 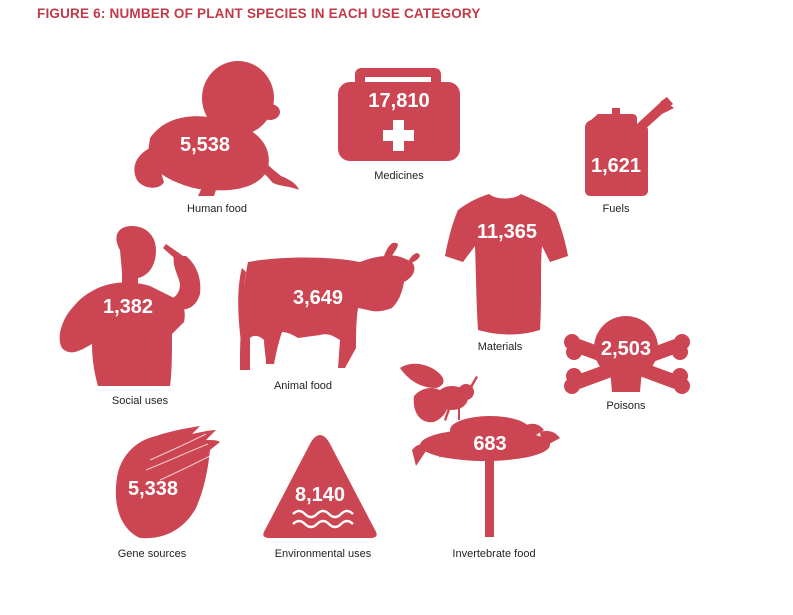 I want to click on category-label: Invertebrate food, so click(x=493, y=554).